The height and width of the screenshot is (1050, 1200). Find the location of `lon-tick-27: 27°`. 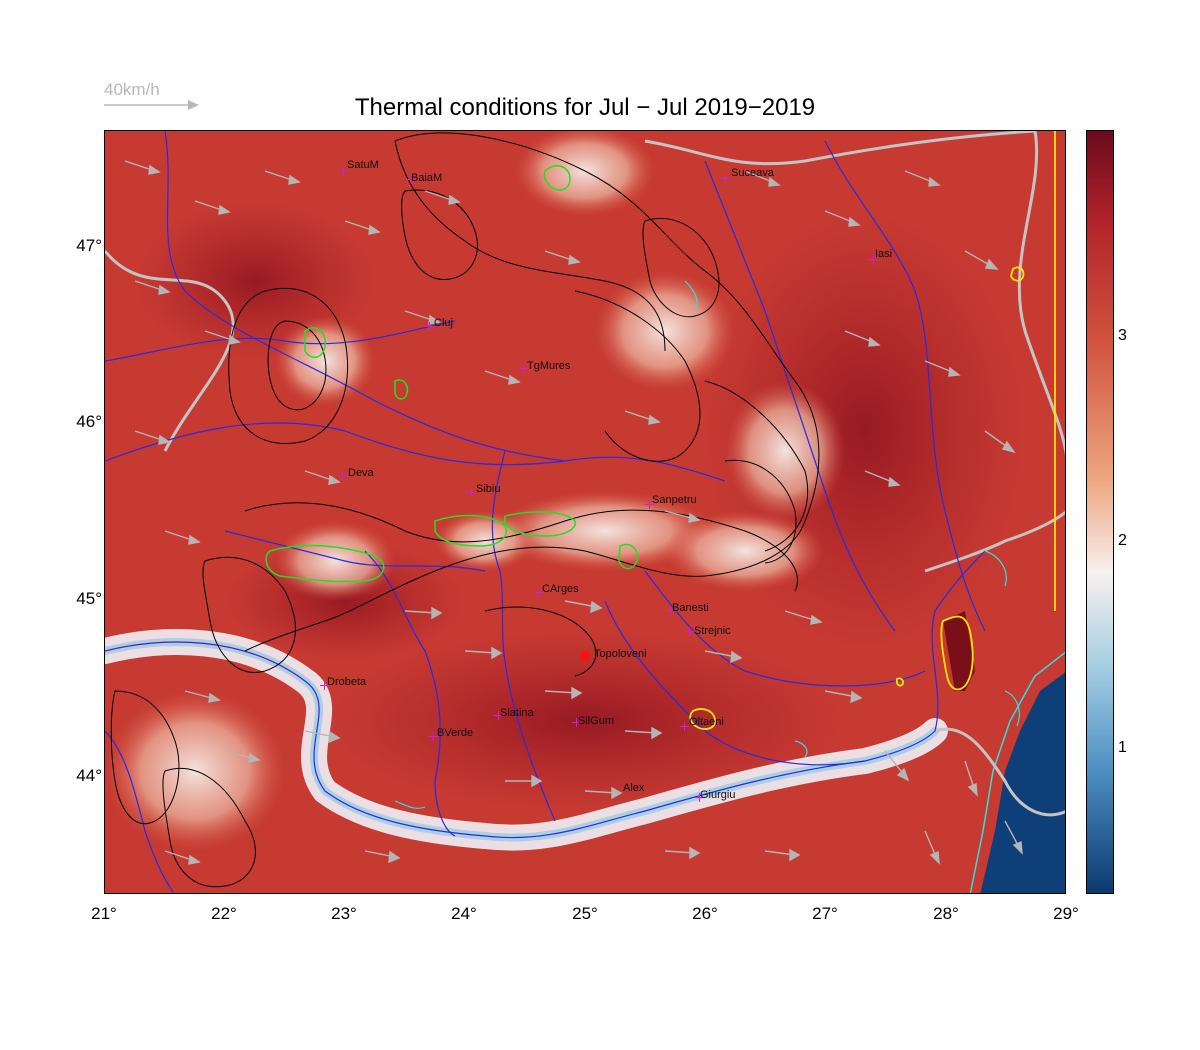

lon-tick-27: 27° is located at coordinates (825, 913).